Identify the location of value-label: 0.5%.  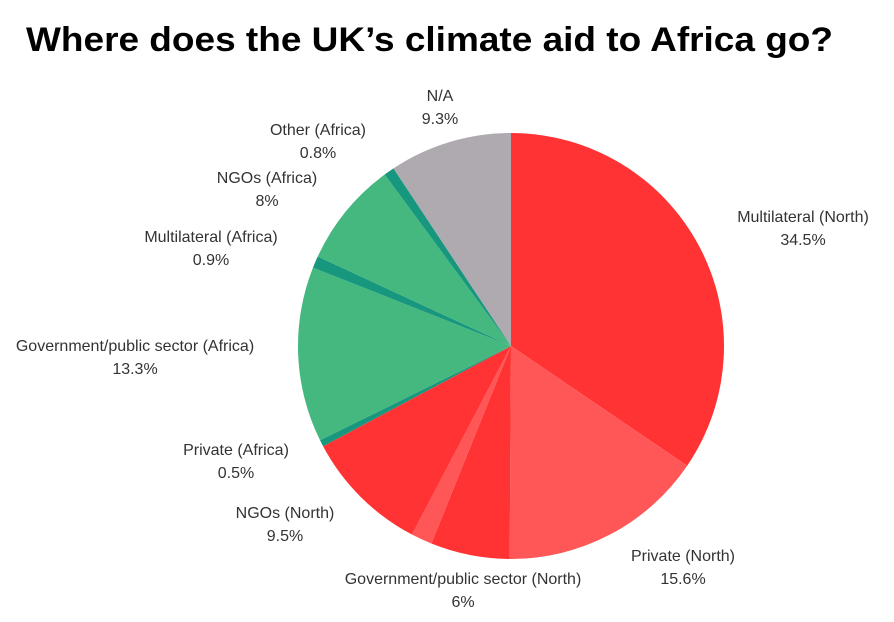
(236, 473).